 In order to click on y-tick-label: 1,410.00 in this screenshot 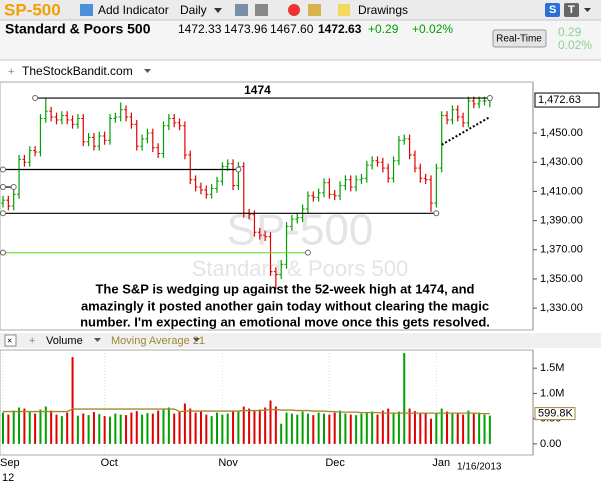, I will do `click(561, 191)`.